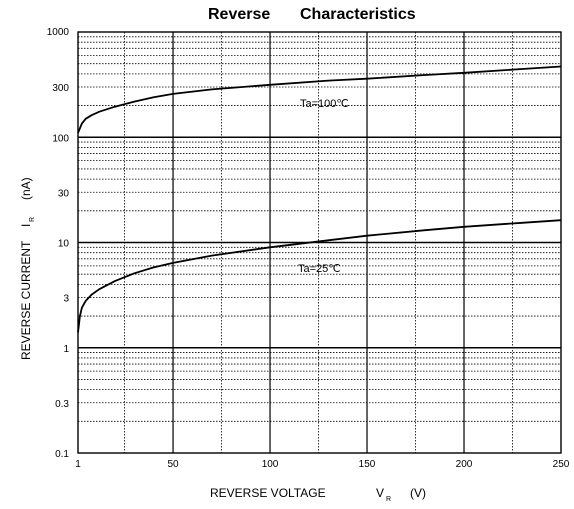  Describe the element at coordinates (26, 225) in the screenshot. I see `y-axis-symbol: I` at that location.